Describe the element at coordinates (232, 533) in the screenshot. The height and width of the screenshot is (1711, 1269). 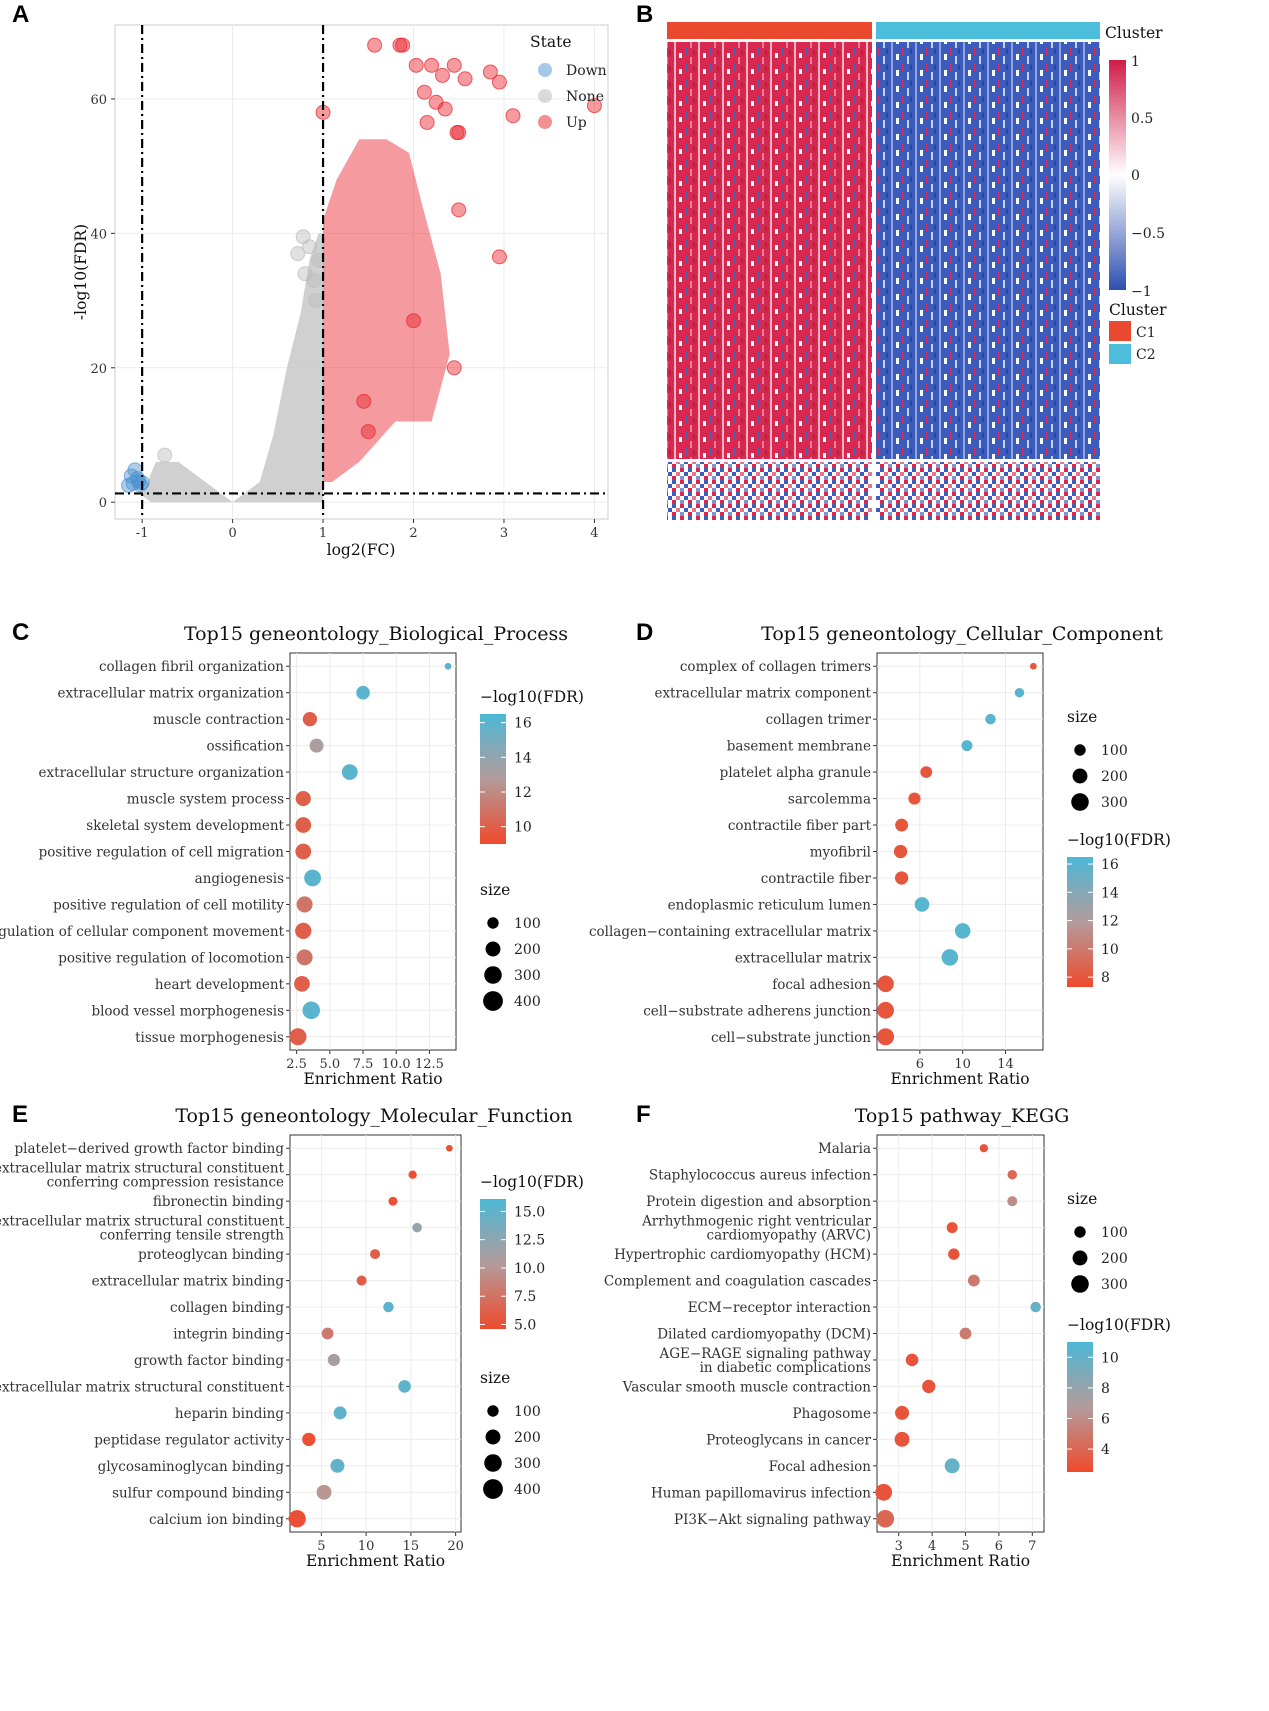
I see `volcano-x-tick: 0` at that location.